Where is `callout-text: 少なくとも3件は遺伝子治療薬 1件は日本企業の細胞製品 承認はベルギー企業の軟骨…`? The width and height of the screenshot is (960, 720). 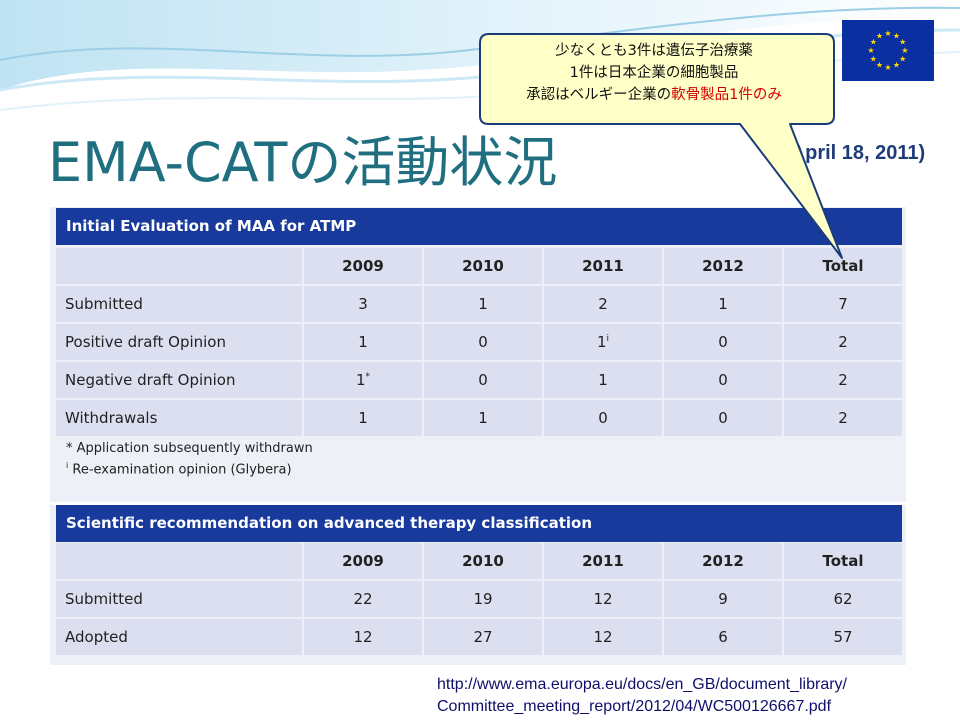
callout-text: 少なくとも3件は遺伝子治療薬 1件は日本企業の細胞製品 承認はベルギー企業の軟骨… is located at coordinates (654, 73).